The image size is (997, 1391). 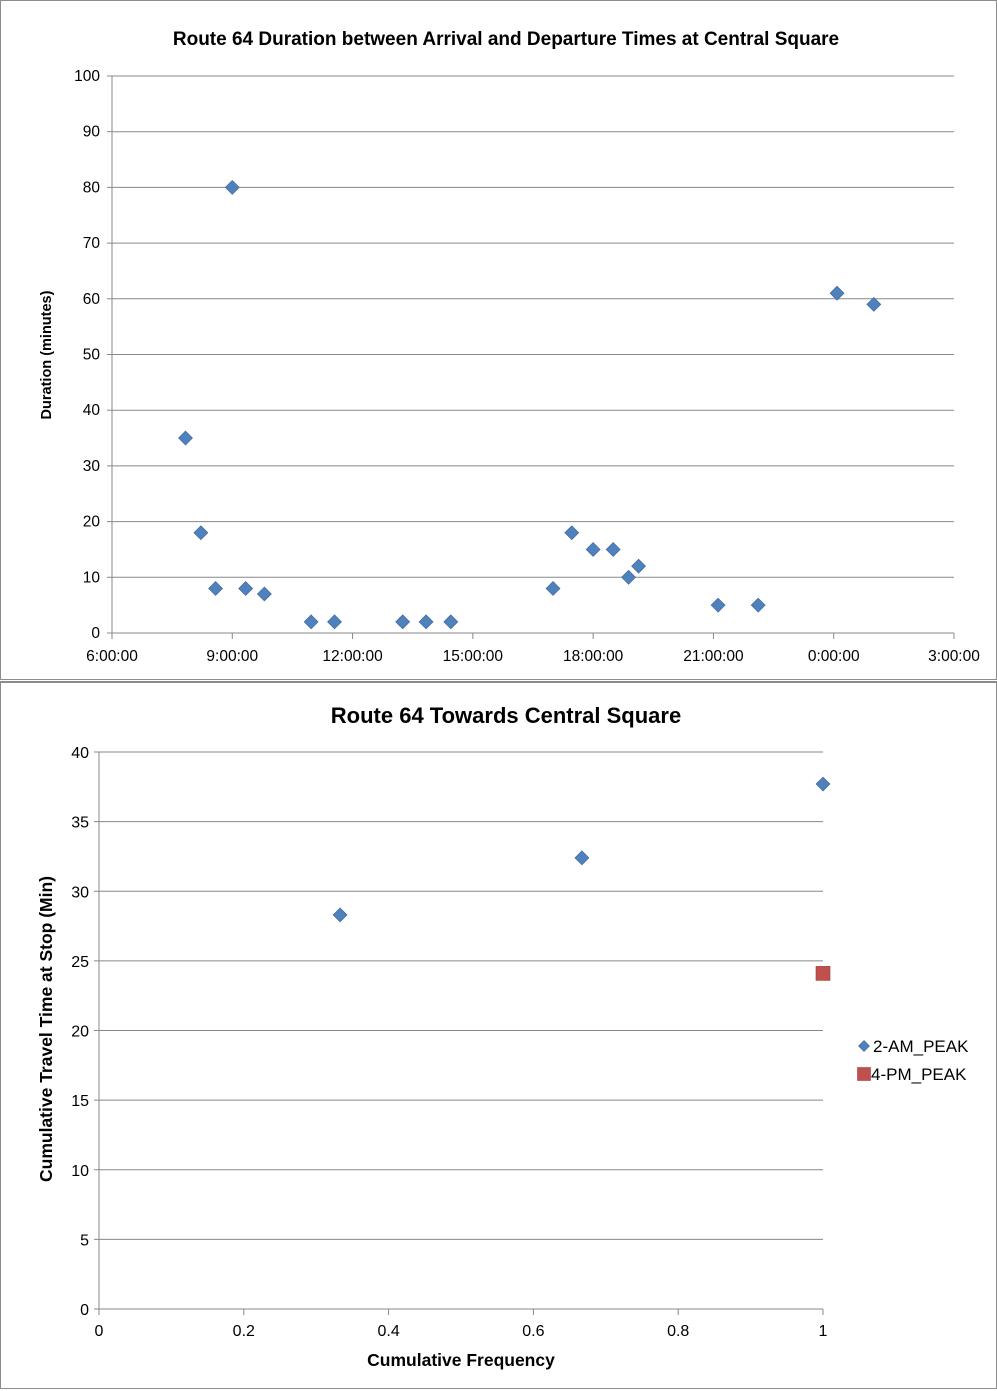 What do you see at coordinates (834, 656) in the screenshot?
I see `x-tick-label: 0:00:00` at bounding box center [834, 656].